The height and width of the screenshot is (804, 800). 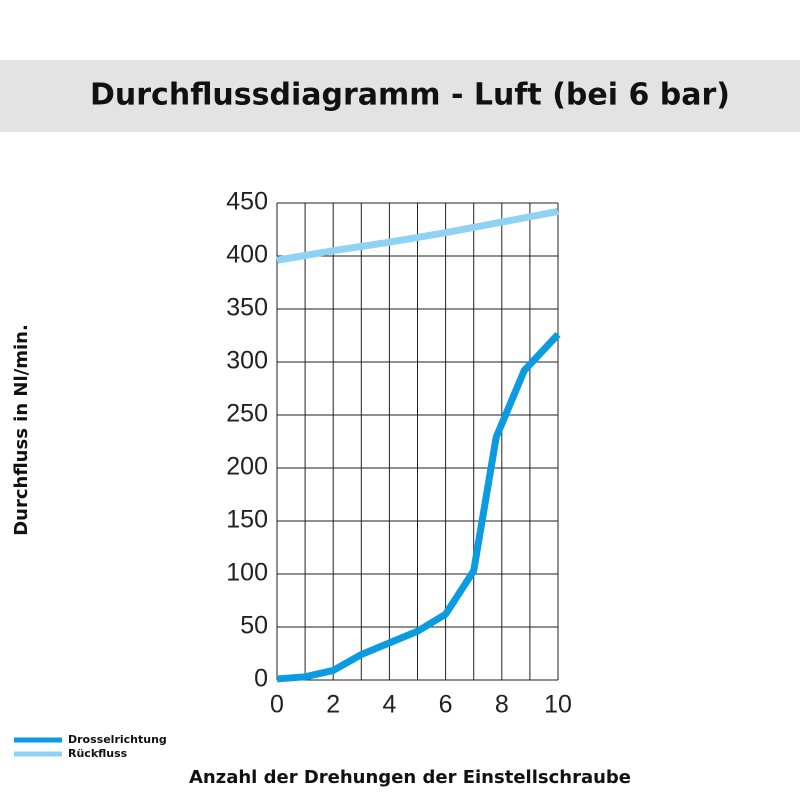 What do you see at coordinates (417, 236) in the screenshot?
I see `line` at bounding box center [417, 236].